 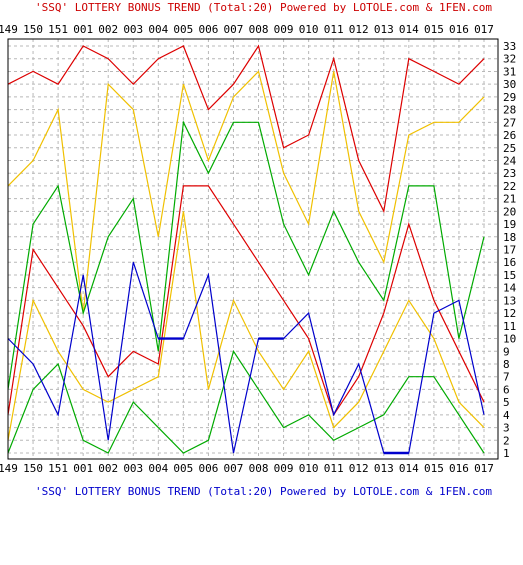 What do you see at coordinates (509, 84) in the screenshot?
I see `y-tick-label: 30` at bounding box center [509, 84].